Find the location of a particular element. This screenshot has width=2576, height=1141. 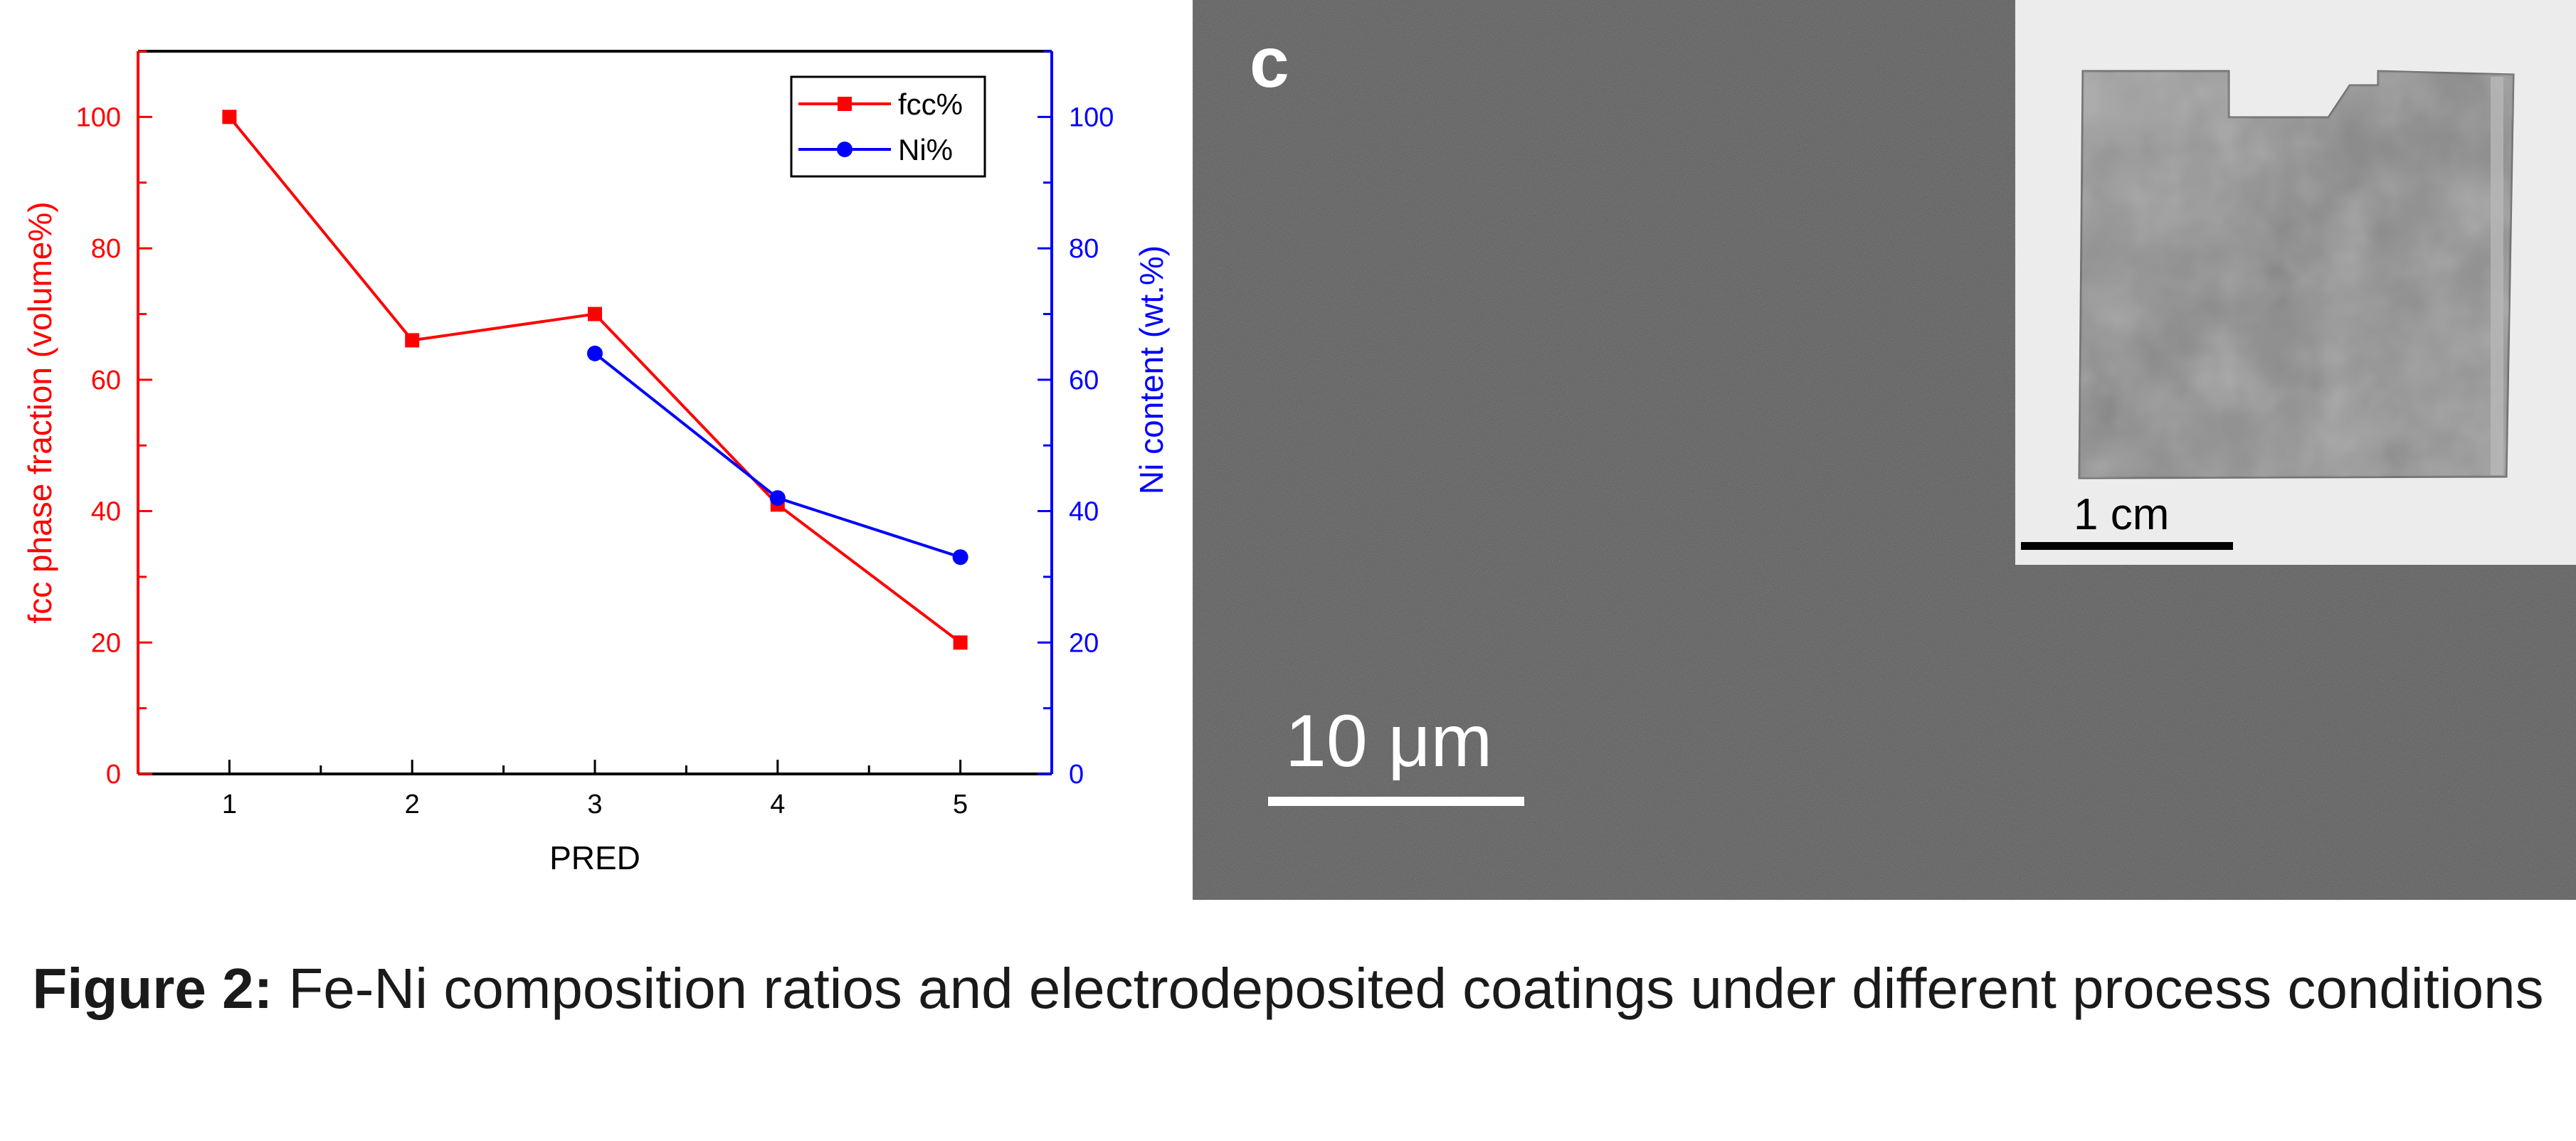

panel-letter: c is located at coordinates (1269, 62).